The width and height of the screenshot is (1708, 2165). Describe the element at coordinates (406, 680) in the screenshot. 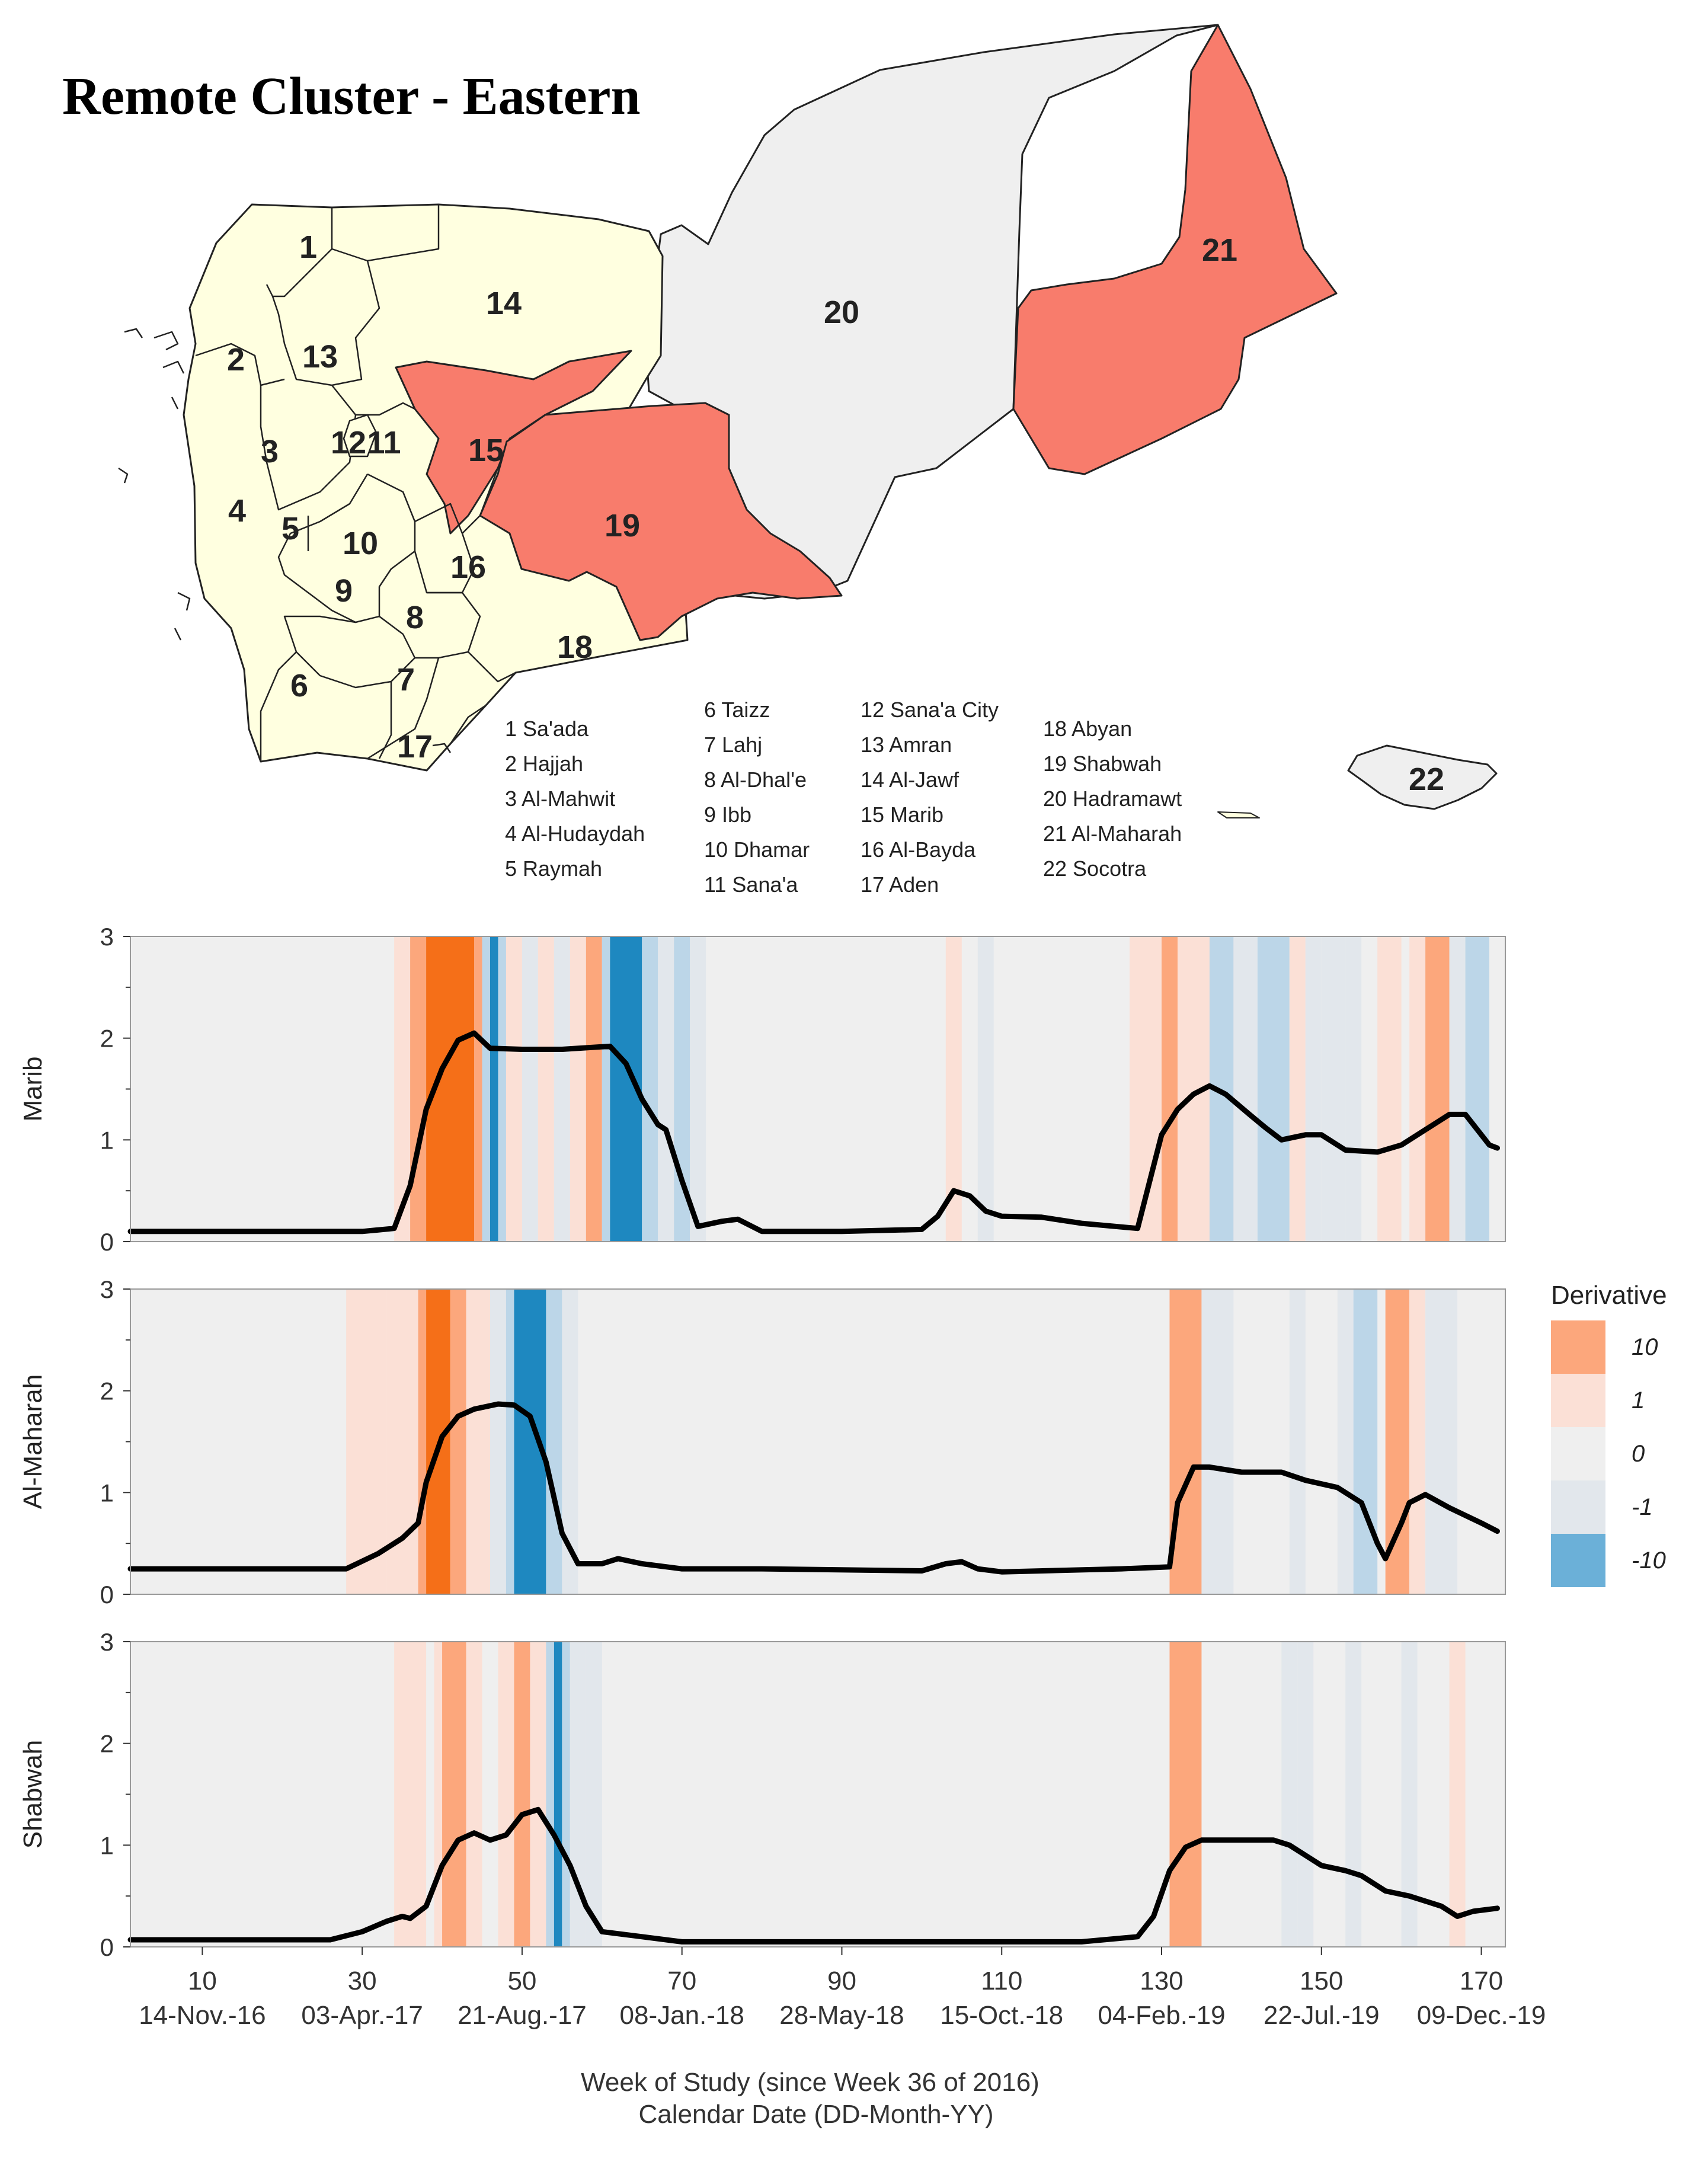

I see `region-label-7: 7` at that location.